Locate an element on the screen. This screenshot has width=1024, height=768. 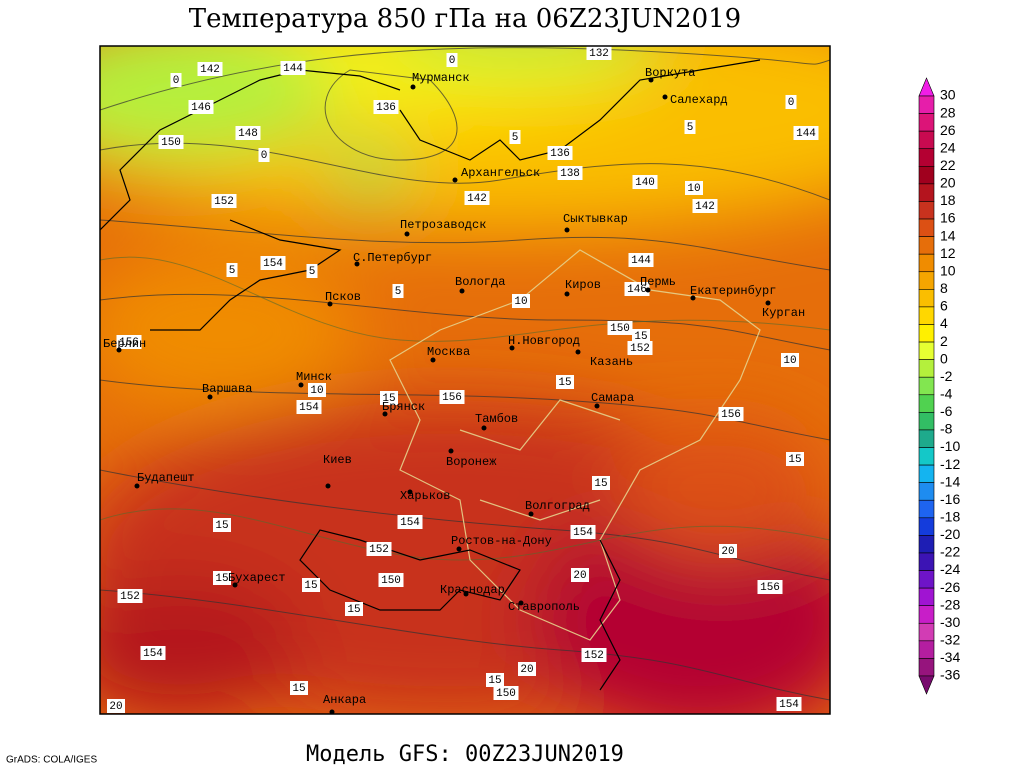
colorbar-label: 18 is located at coordinates (948, 200).